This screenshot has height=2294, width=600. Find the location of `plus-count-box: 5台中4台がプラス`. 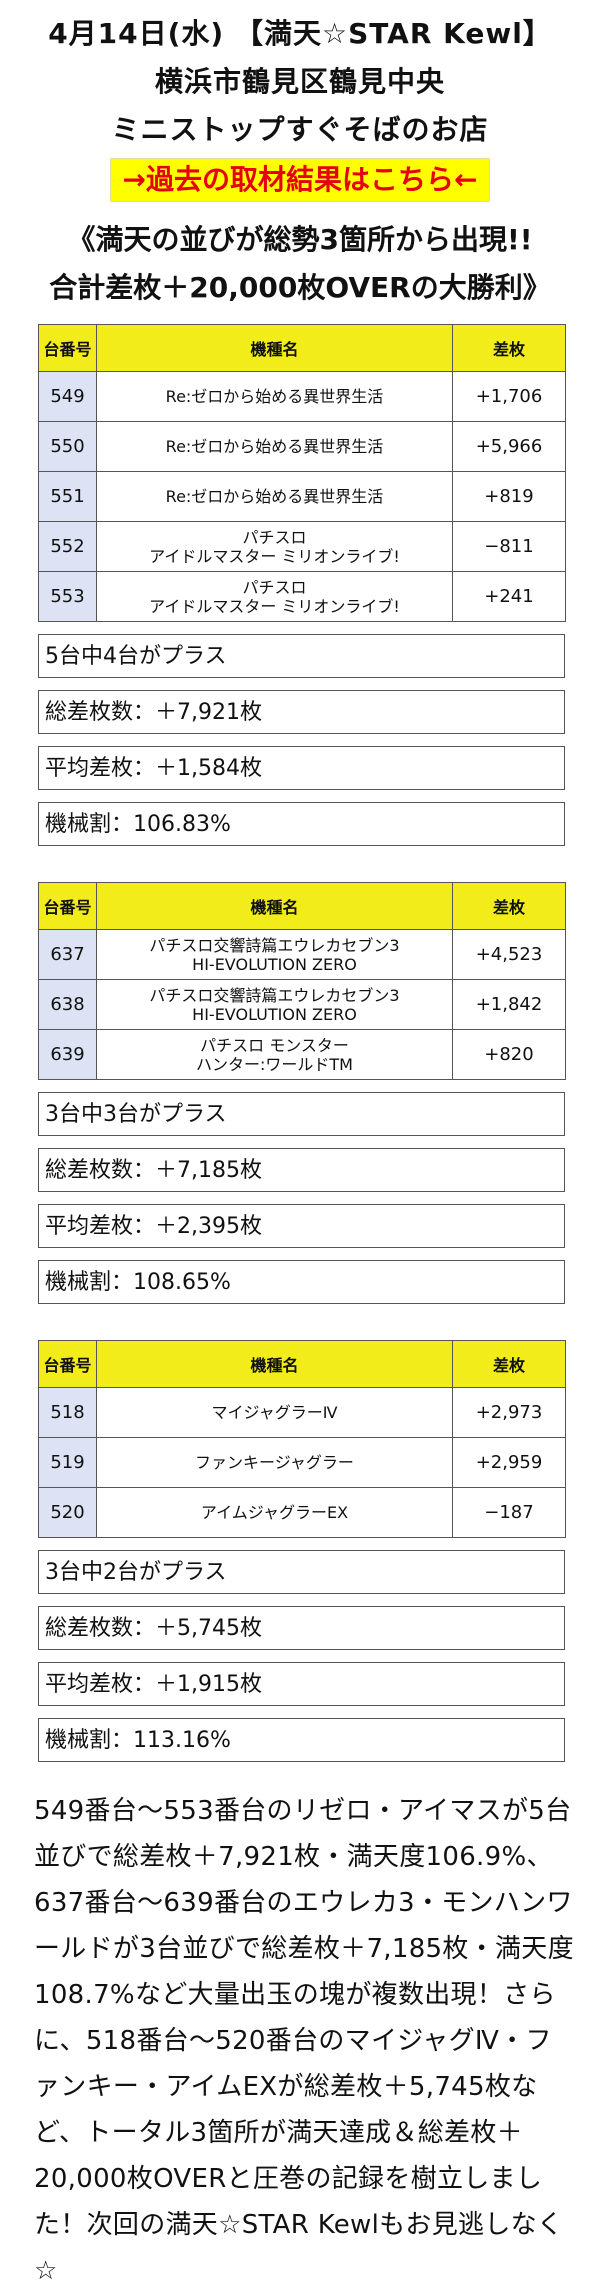

plus-count-box: 5台中4台がプラス is located at coordinates (301, 656).